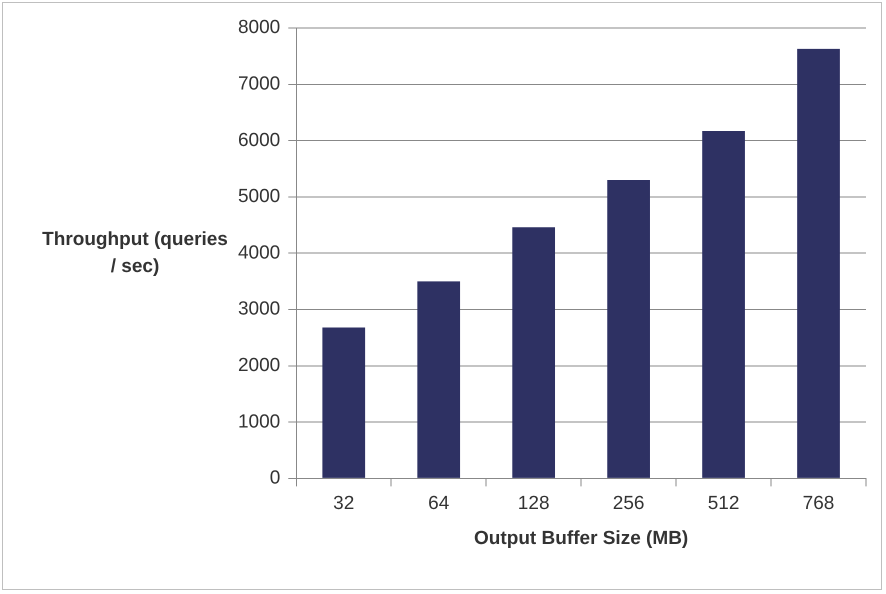  I want to click on x-tick-label: 128, so click(534, 503).